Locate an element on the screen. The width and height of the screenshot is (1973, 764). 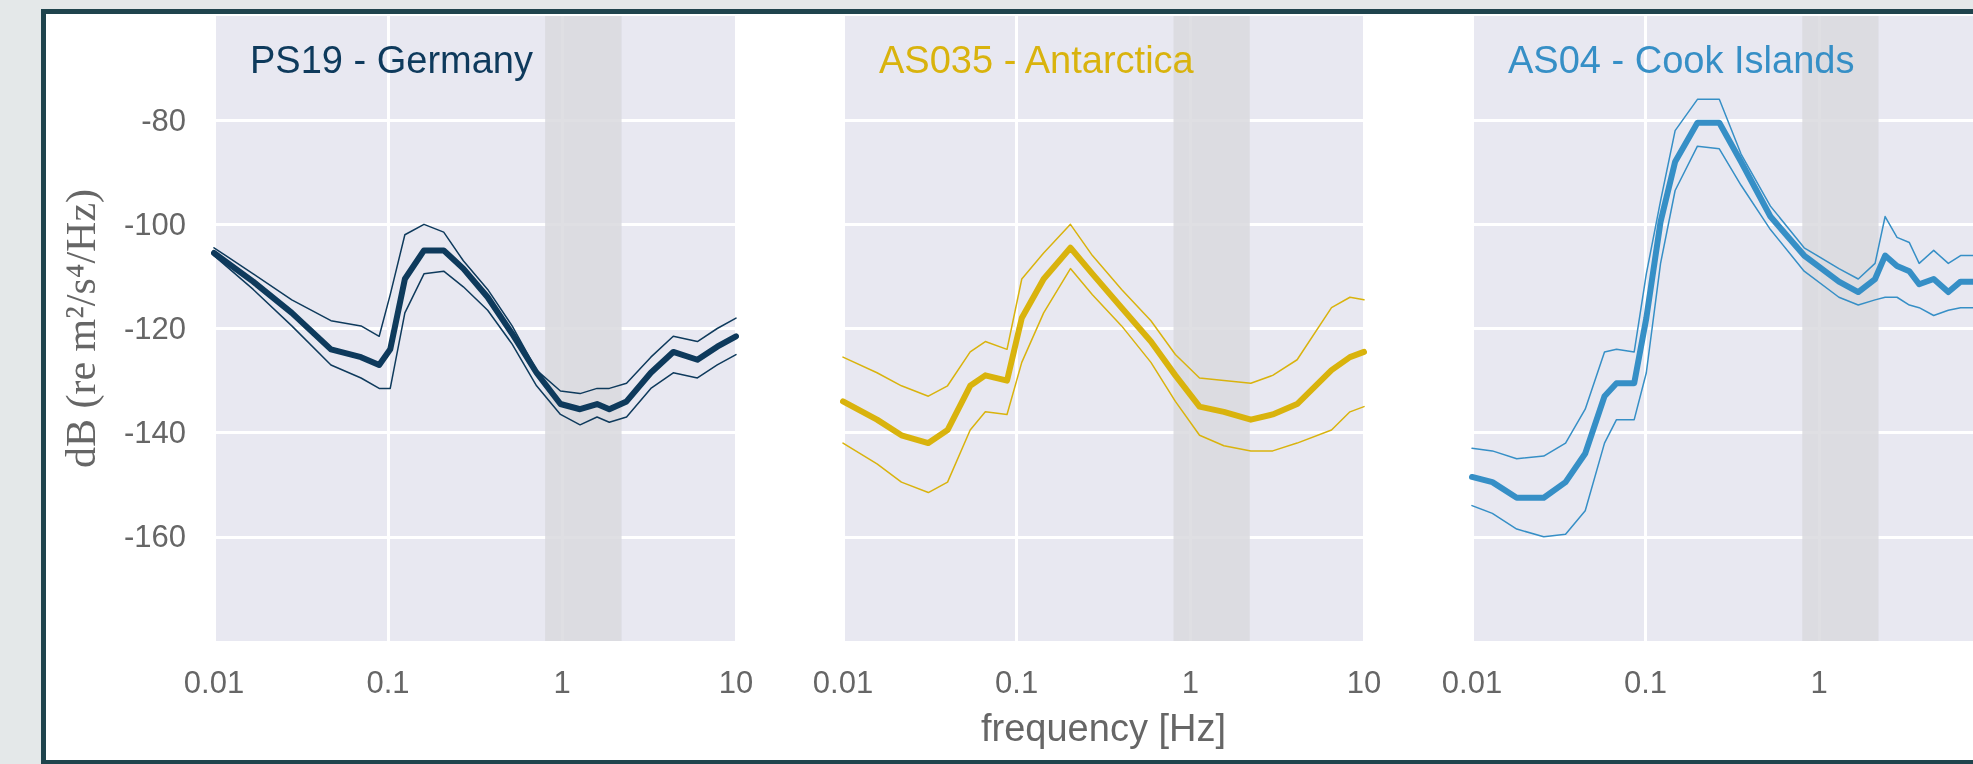
y-tick-label: -140 is located at coordinates (154, 433).